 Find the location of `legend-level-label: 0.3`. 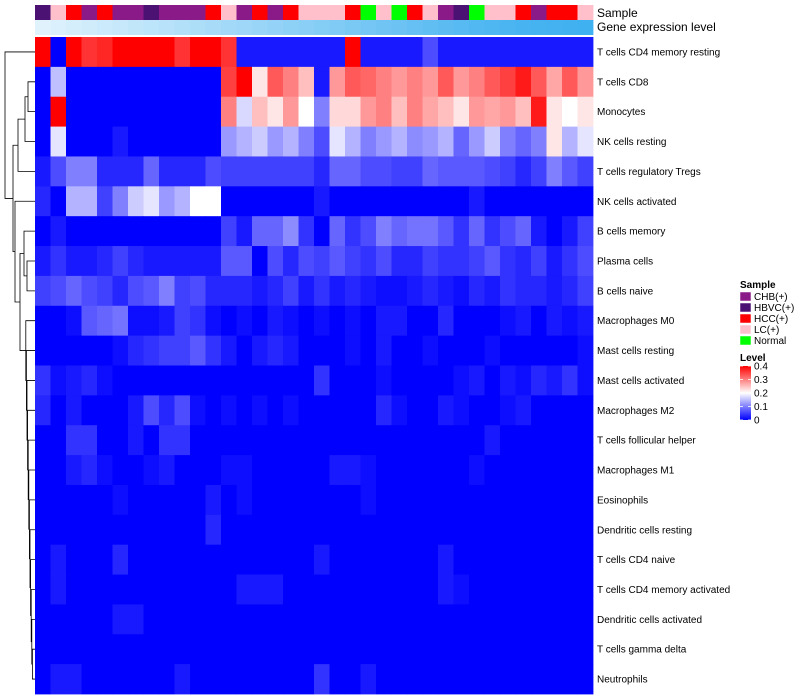

legend-level-label: 0.3 is located at coordinates (761, 380).